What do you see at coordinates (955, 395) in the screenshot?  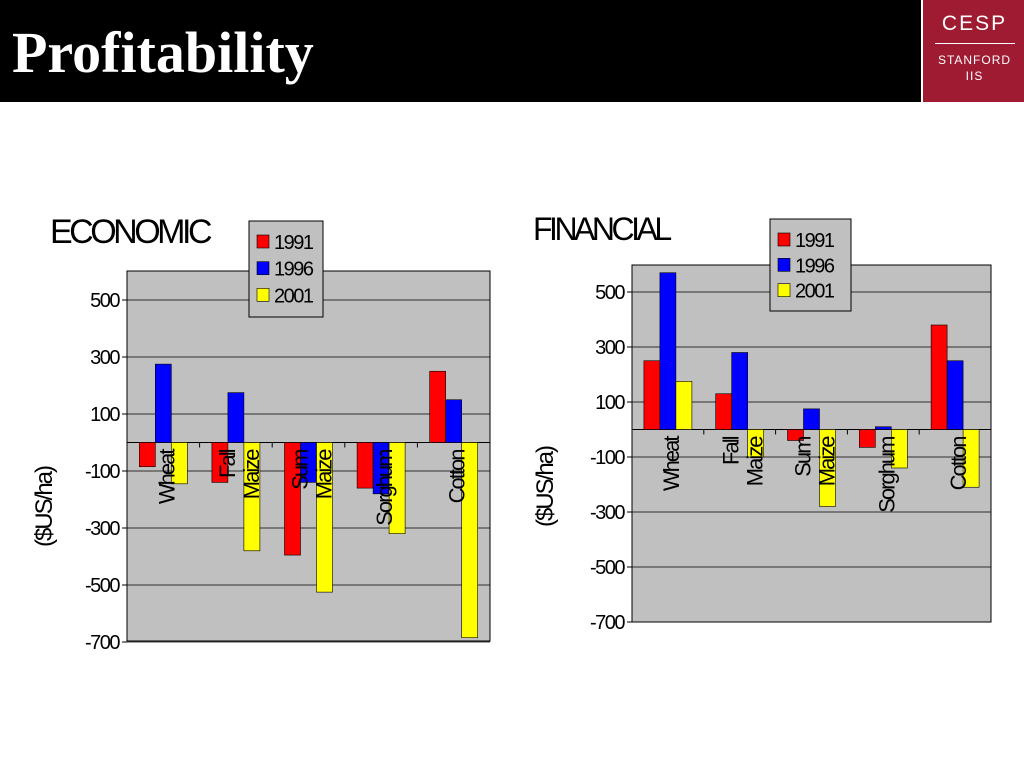 I see `financial-bar-cotton-1996` at bounding box center [955, 395].